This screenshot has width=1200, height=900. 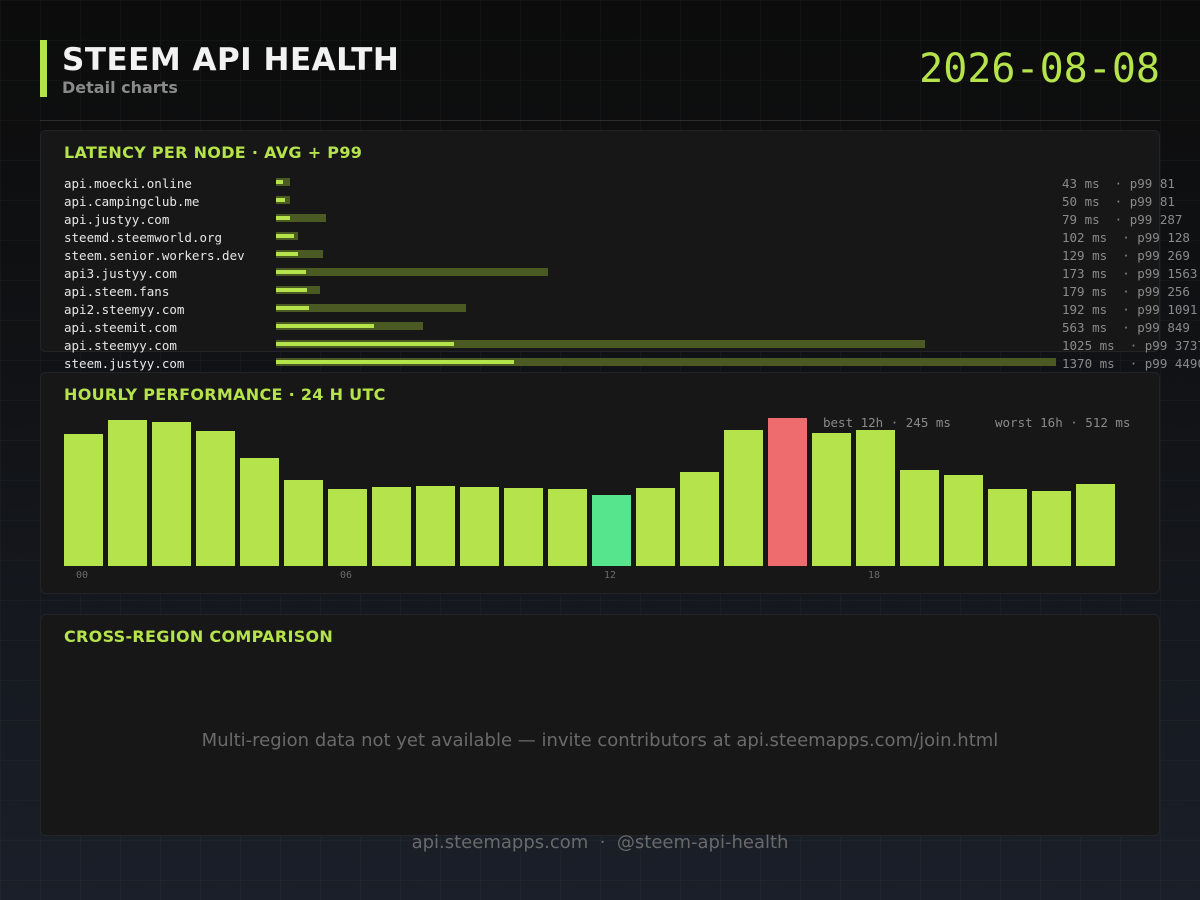 I want to click on header-divider, so click(x=600, y=120).